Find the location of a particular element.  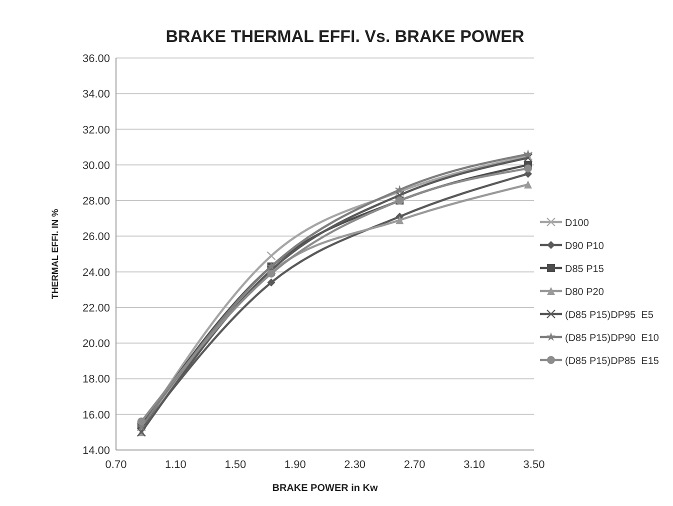

y-tick-label: 20.00 is located at coordinates (96, 344).